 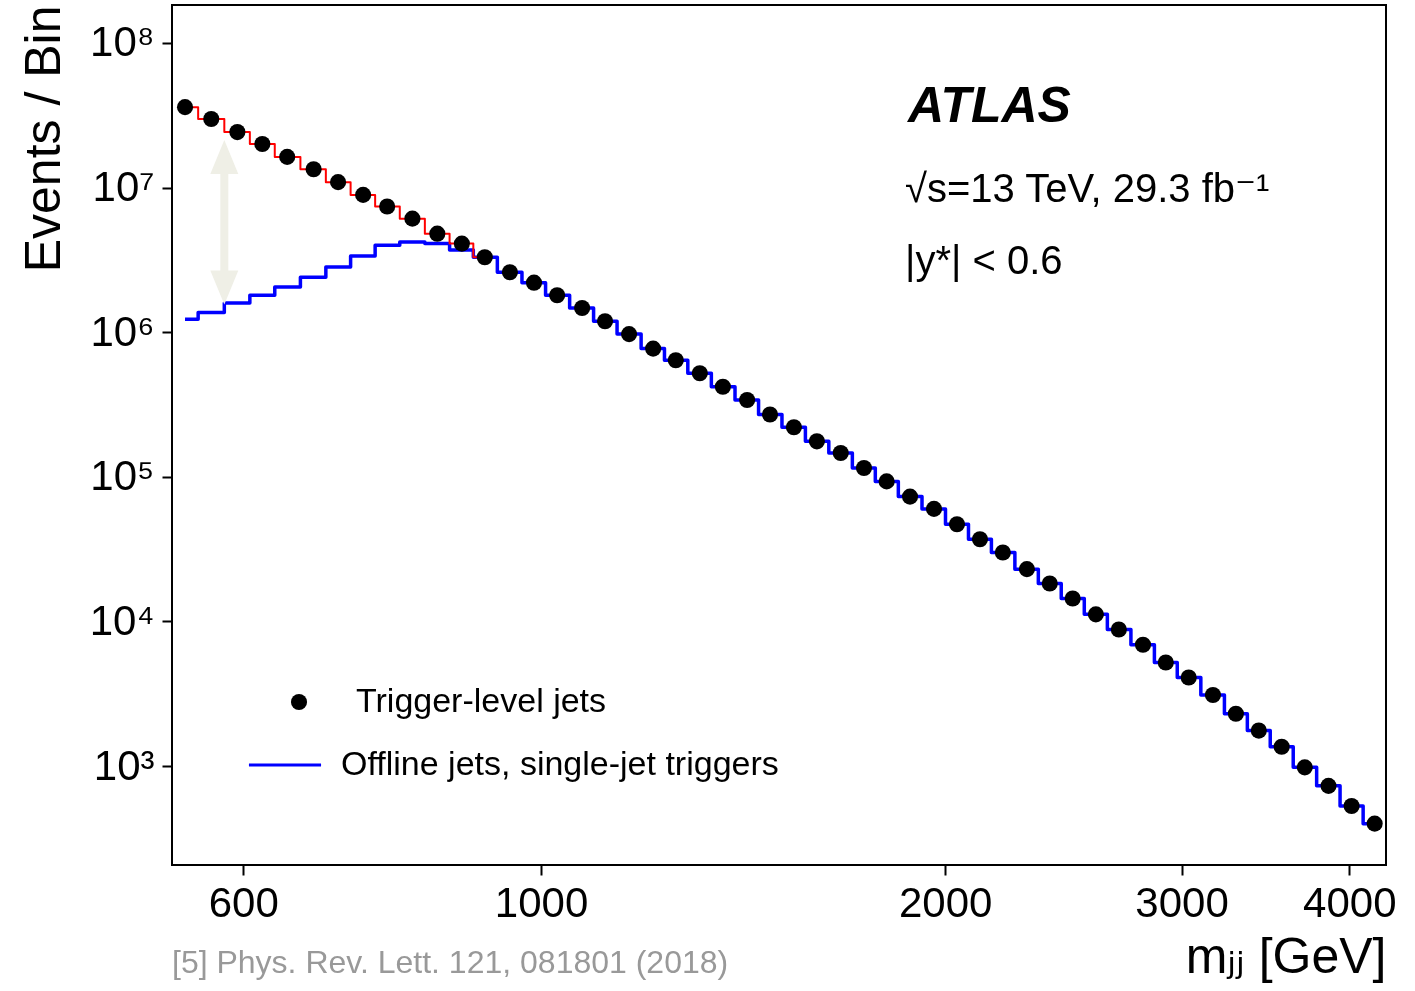 I want to click on legend-label: Trigger-level jets, so click(x=481, y=700).